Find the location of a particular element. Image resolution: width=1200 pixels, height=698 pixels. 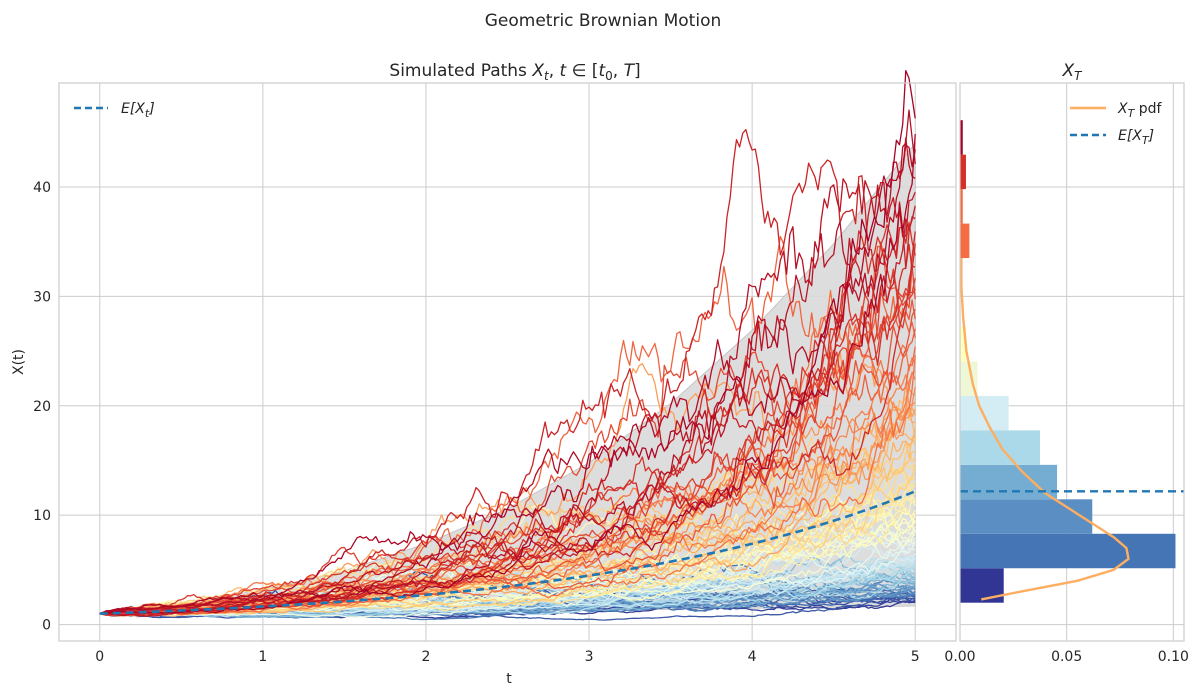

y-axis-label: X(t) is located at coordinates (19, 362).